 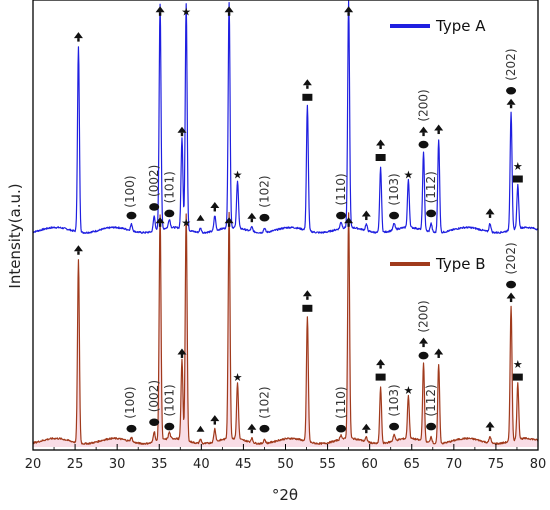 What do you see at coordinates (15, 235) in the screenshot?
I see `y-axis-title: Intensity(a.u.)` at bounding box center [15, 235].